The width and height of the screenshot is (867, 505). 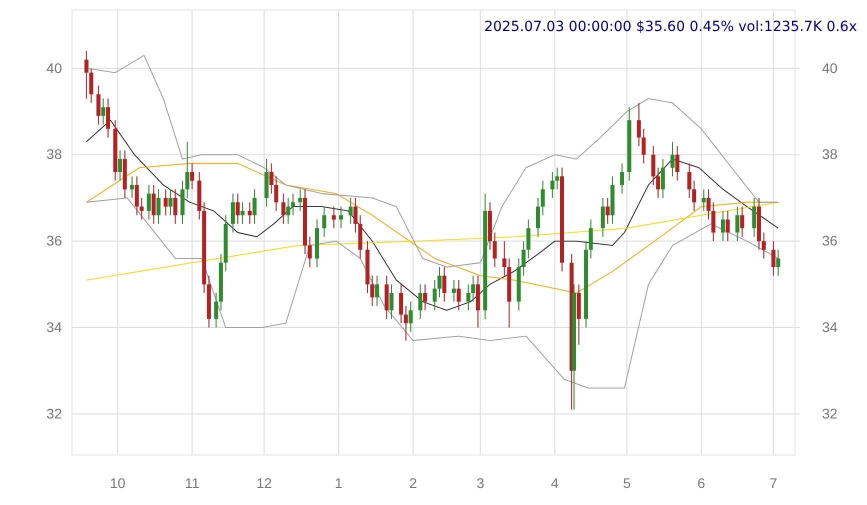 I want to click on x-tick-label: 10, so click(x=118, y=482).